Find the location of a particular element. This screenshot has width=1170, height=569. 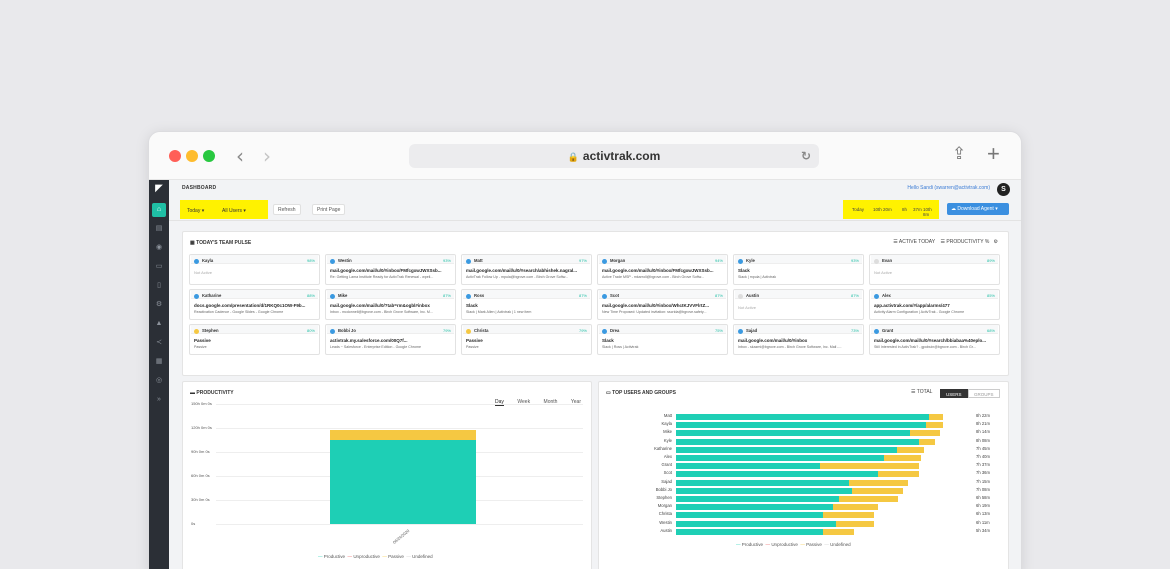

pulse-card: Drea 75% Slack Slack | Ross | Activtrak is located at coordinates (662, 339).